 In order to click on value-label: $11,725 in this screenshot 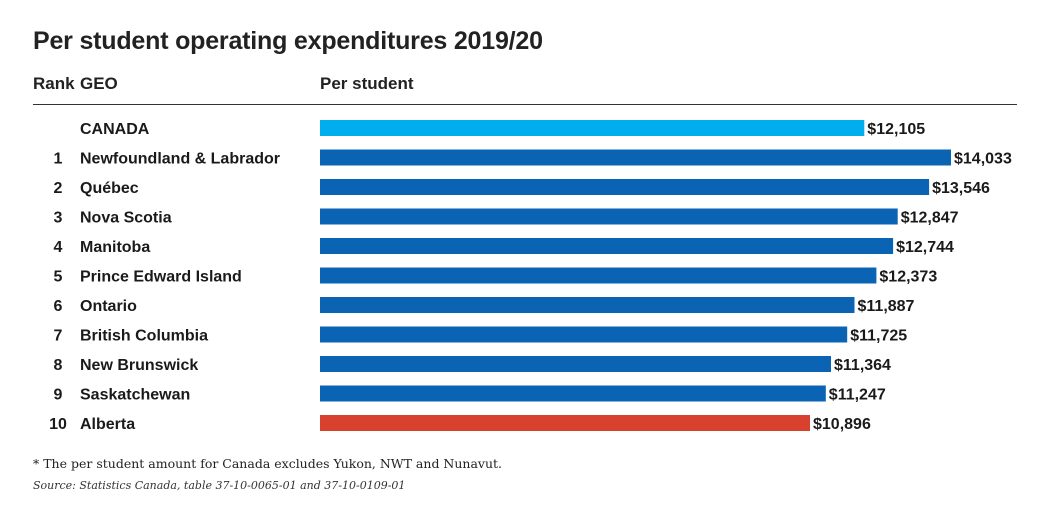, I will do `click(878, 336)`.